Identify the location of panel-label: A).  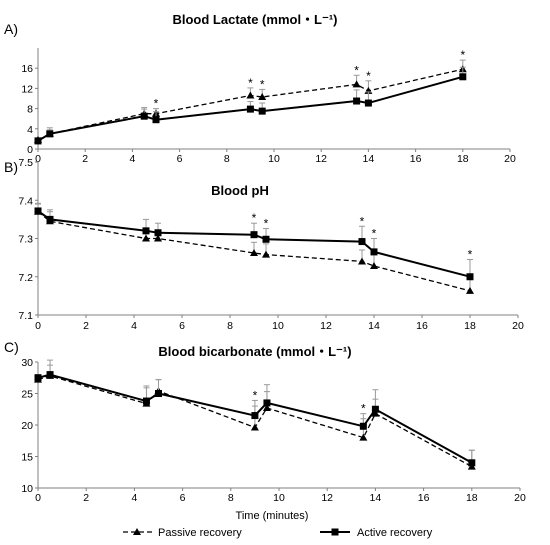
(11, 29).